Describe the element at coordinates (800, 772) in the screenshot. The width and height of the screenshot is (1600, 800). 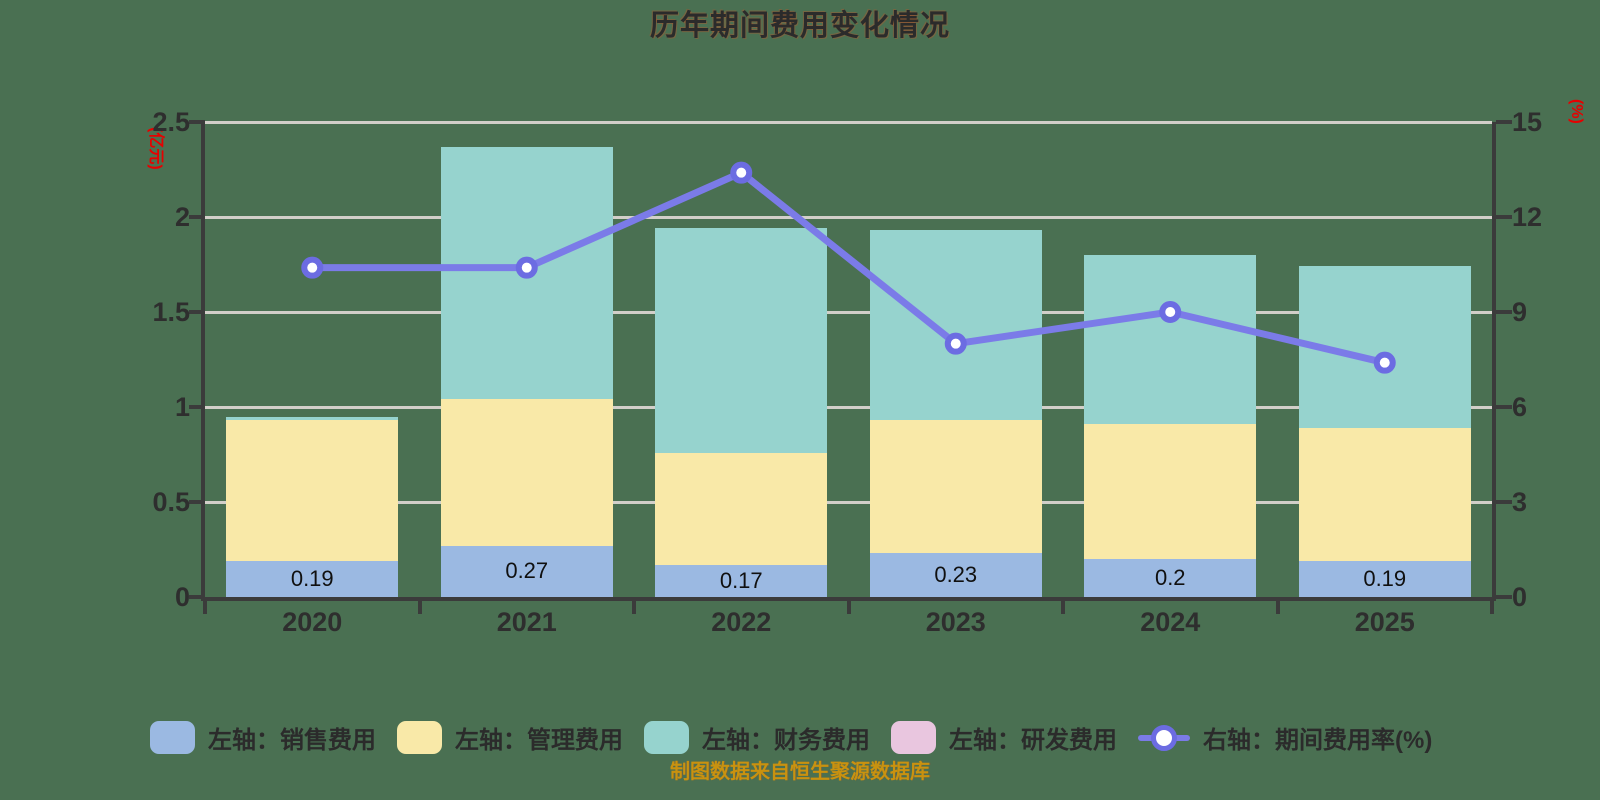
I see `chart-subtitle: 制图数据来自恒生聚源数据库` at that location.